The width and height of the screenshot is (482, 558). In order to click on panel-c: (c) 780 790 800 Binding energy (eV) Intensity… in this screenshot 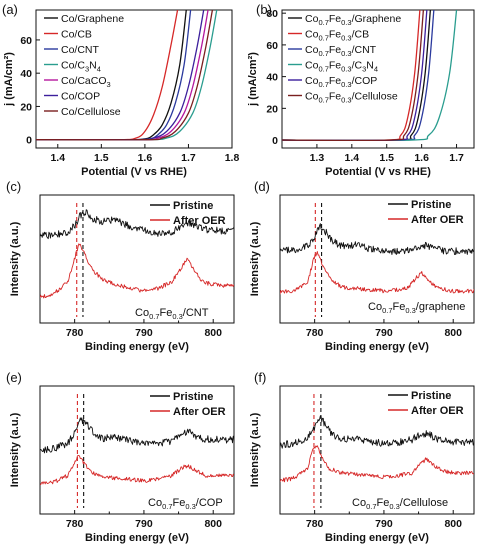, I will do `click(120, 266)`.